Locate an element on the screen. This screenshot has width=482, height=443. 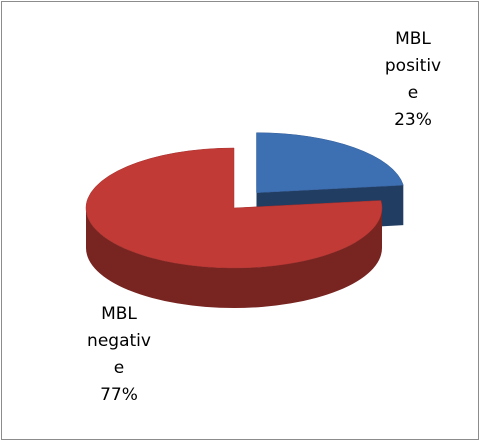
category-label: MBL positive is located at coordinates (413, 66).